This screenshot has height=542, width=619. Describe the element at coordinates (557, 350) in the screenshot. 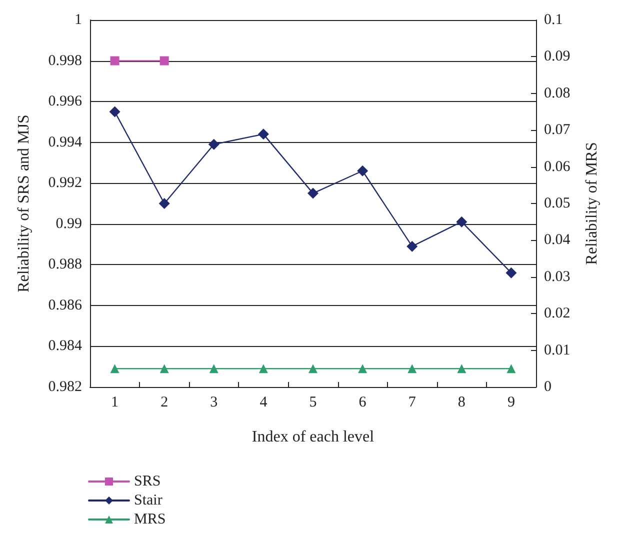

I see `y2-tick-label: 0.01` at that location.